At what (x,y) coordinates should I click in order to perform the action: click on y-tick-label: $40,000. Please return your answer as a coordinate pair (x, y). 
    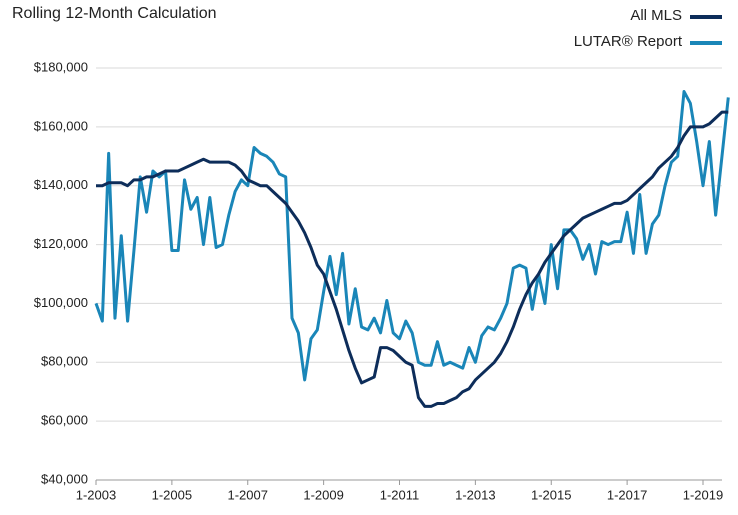
    Looking at the image, I should click on (64, 478).